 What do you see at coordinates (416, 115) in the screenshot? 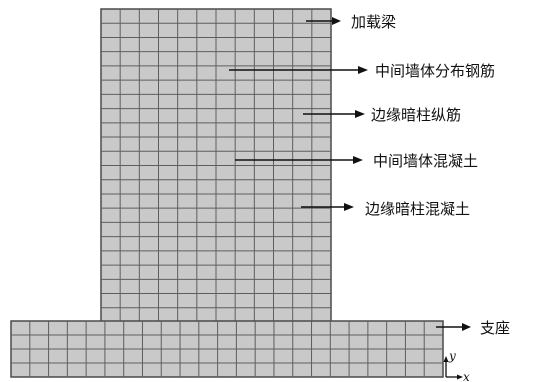
I see `label-edge-column-rebar: 边缘暗柱纵筋` at bounding box center [416, 115].